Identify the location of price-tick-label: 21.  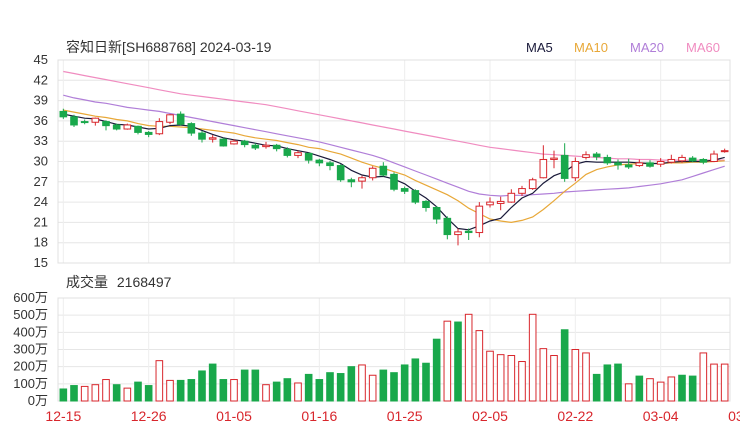
(41, 221).